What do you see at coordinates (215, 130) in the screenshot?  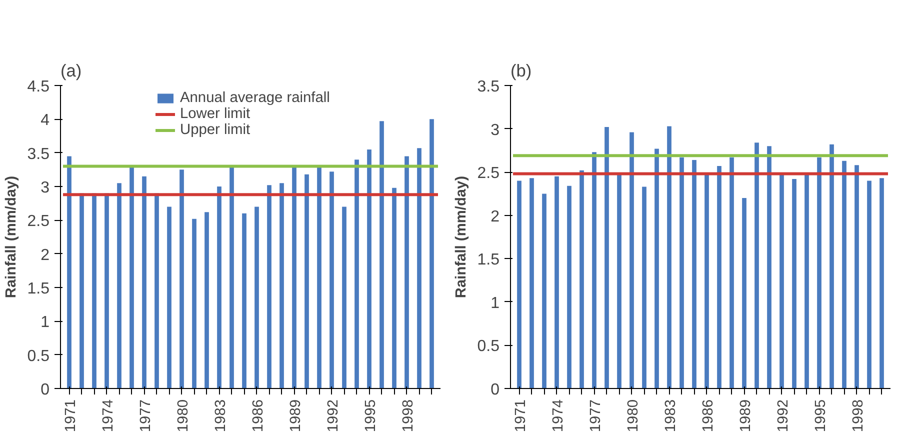 I see `legend-label: Upper limit` at bounding box center [215, 130].